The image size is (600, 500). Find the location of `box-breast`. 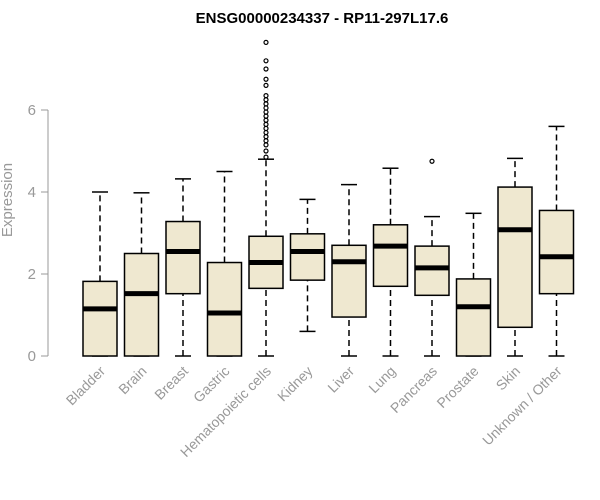

box-breast is located at coordinates (183, 267).